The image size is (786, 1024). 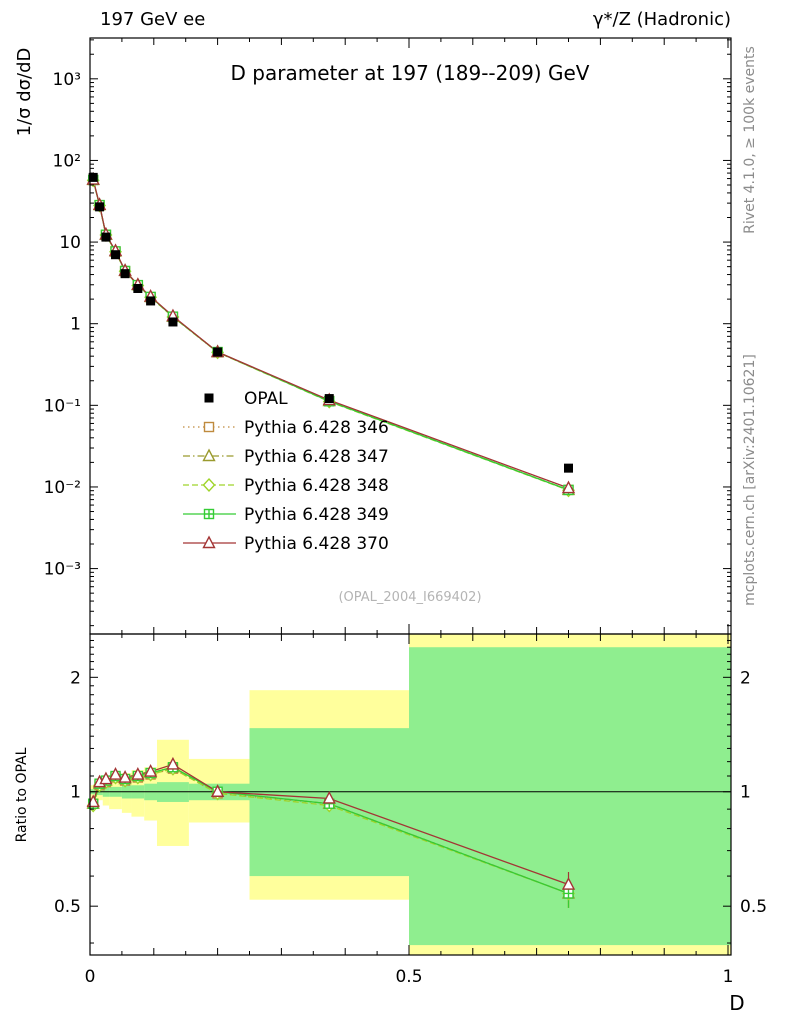 I want to click on rivet-version-note: Rivet 4.1.0, ≥ 100k events, so click(x=750, y=140).